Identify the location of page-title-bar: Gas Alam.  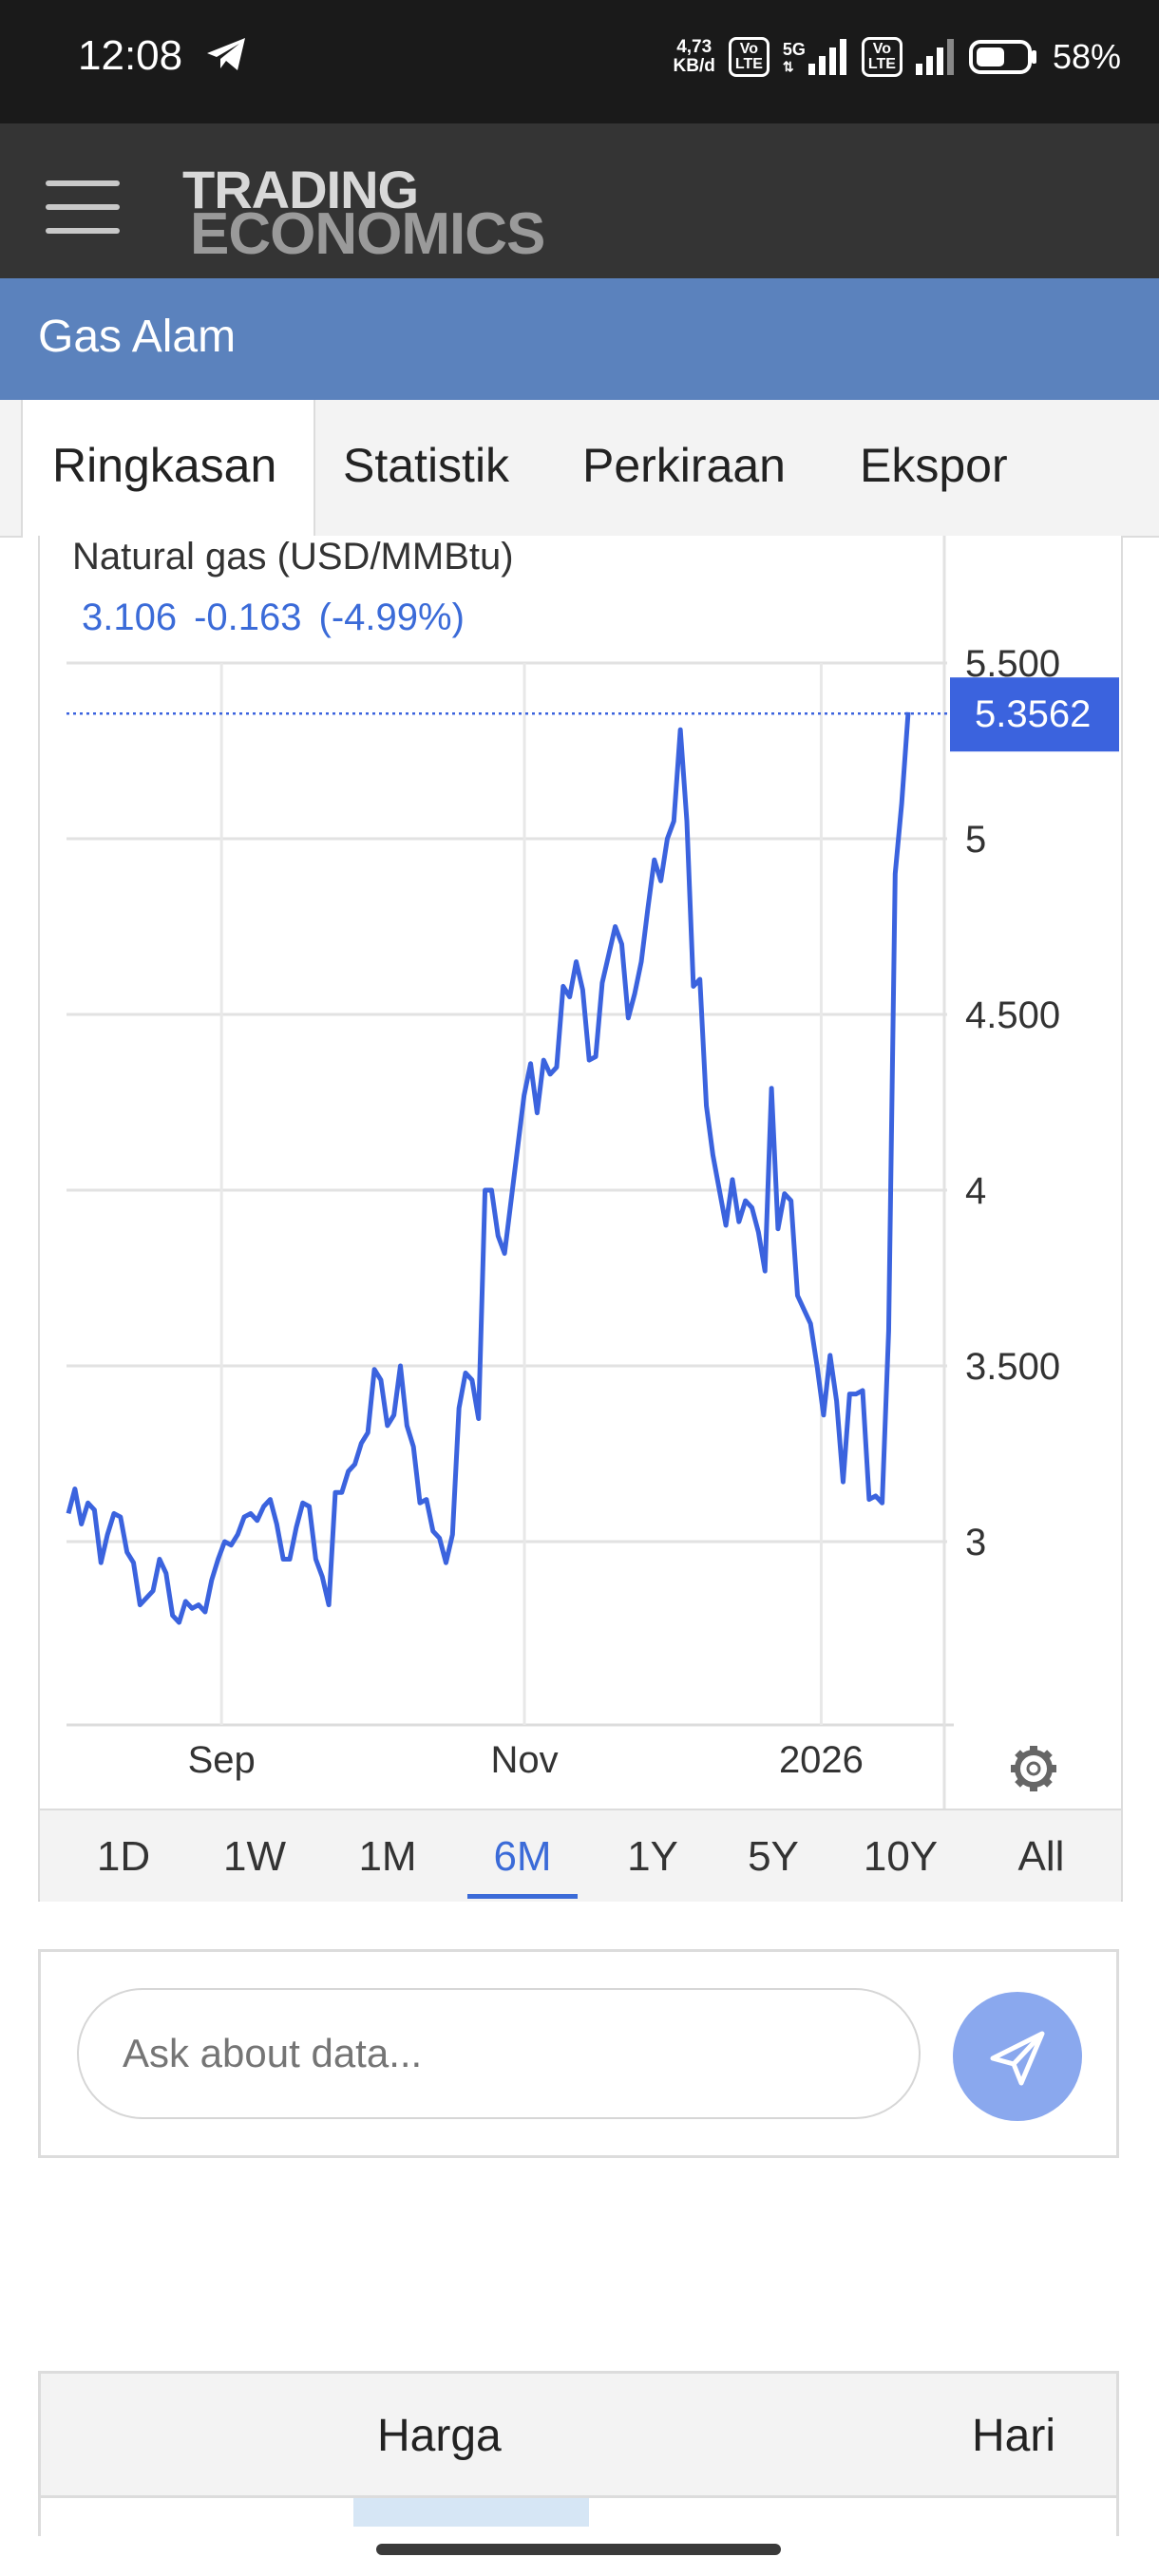
(579, 339).